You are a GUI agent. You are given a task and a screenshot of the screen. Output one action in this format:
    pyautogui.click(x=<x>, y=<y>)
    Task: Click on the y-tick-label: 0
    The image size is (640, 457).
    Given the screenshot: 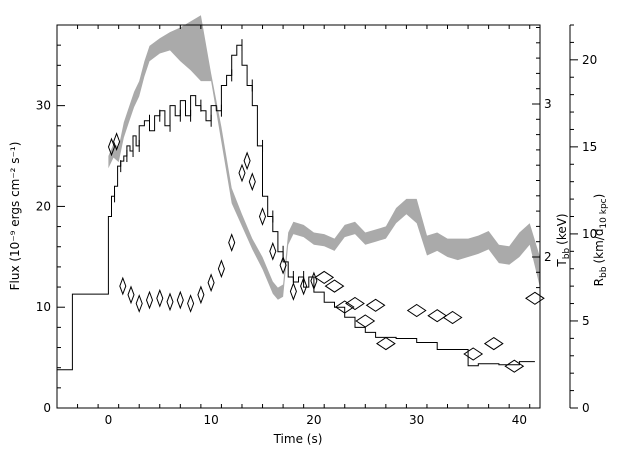 What is the action you would take?
    pyautogui.click(x=47, y=408)
    